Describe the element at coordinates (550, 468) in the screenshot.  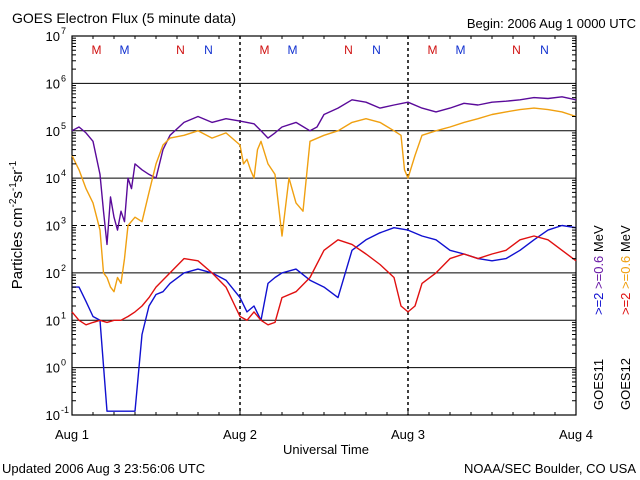
I see `credit-text: NOAA/SEC Boulder, CO USA` at that location.